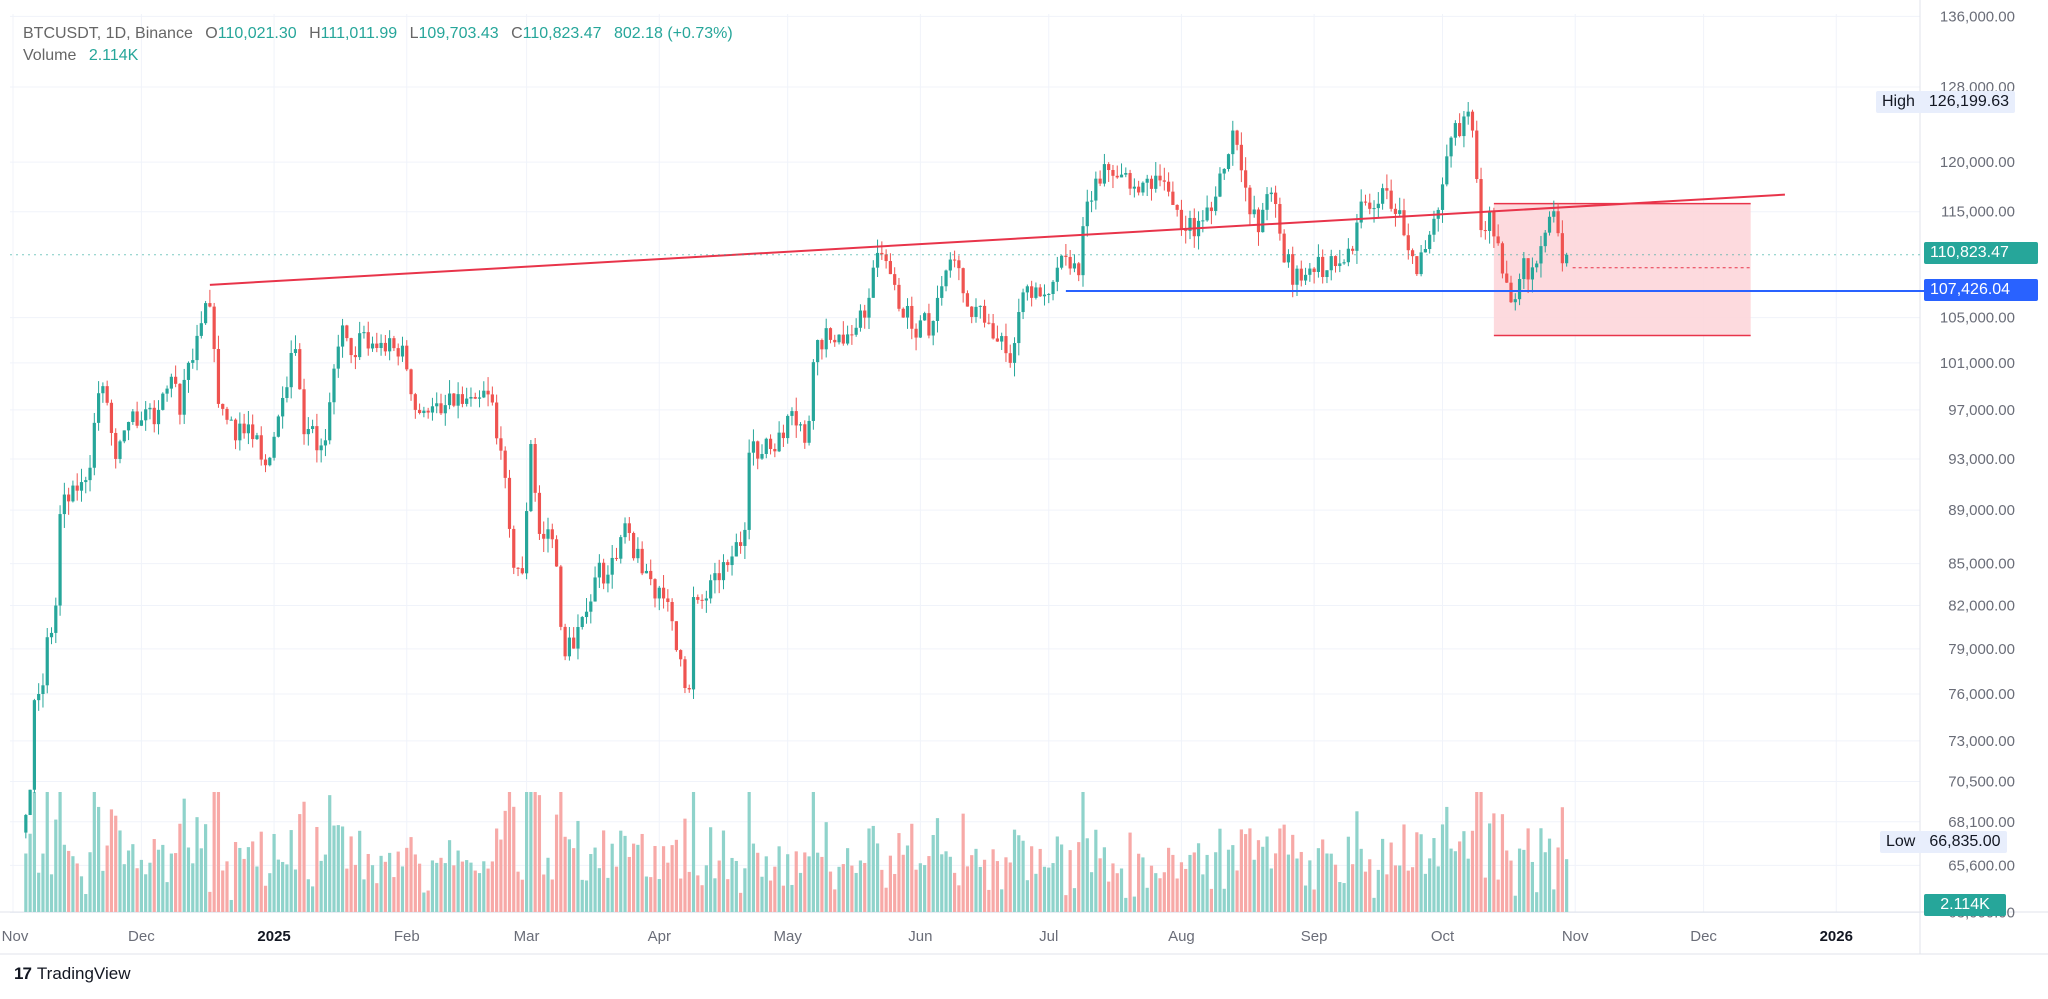 This screenshot has width=2048, height=999. What do you see at coordinates (72, 974) in the screenshot?
I see `tradingview-logo: 17 TradingView` at bounding box center [72, 974].